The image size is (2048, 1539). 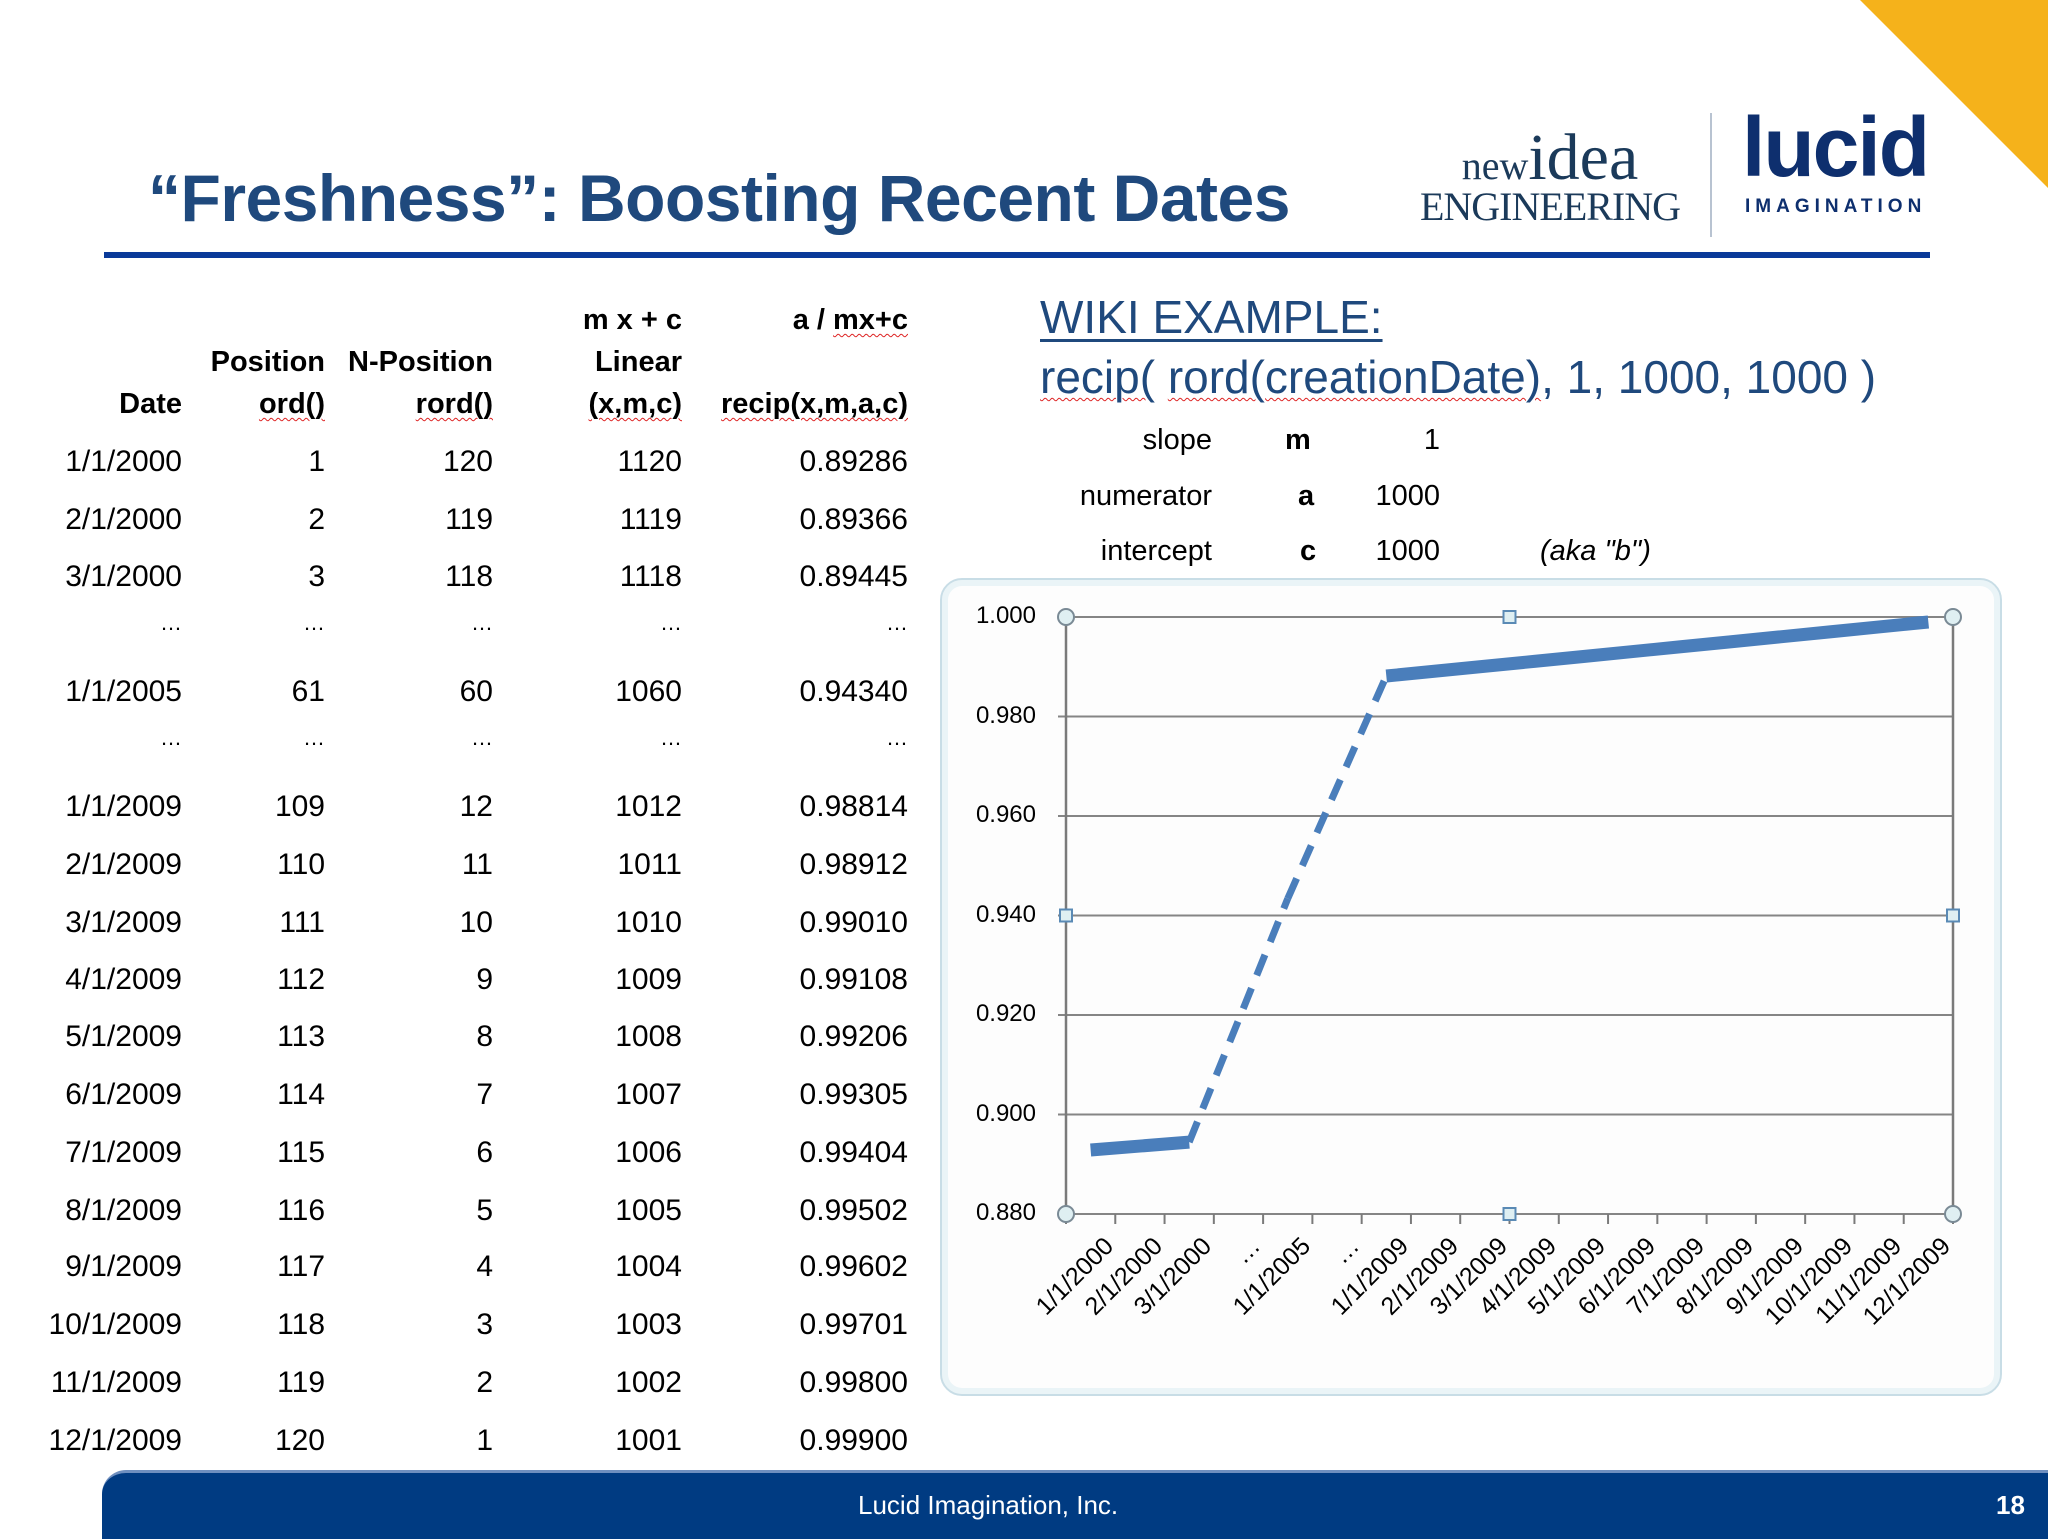 What do you see at coordinates (484, 1036) in the screenshot?
I see `cell-npos: 8` at bounding box center [484, 1036].